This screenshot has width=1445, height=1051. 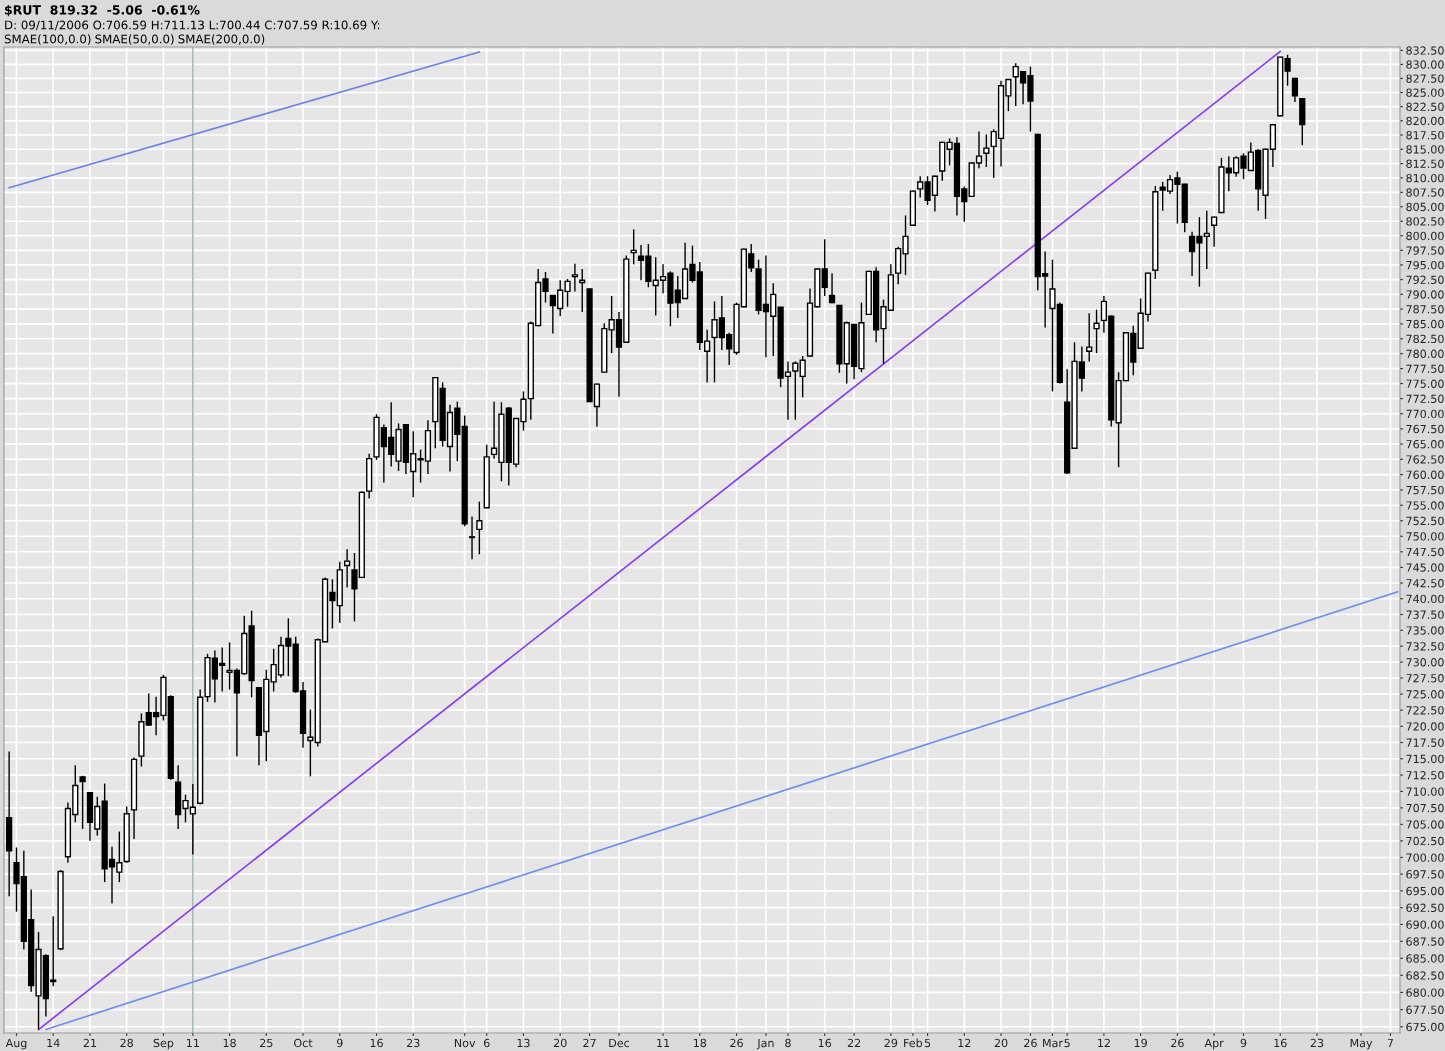 What do you see at coordinates (47, 39) in the screenshot?
I see `text: SMAE(100,0.0)` at bounding box center [47, 39].